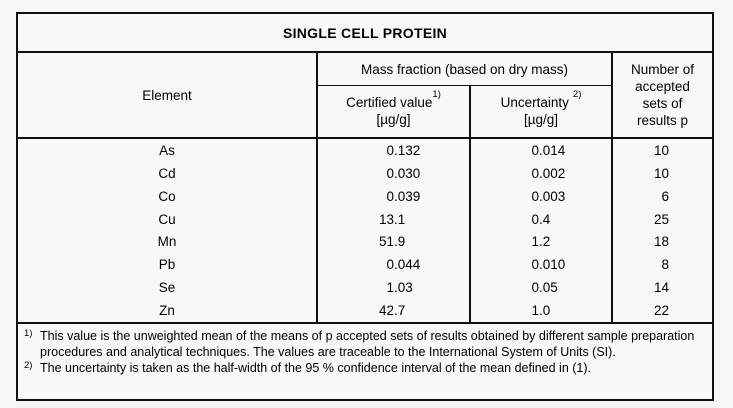 This screenshot has width=733, height=408. I want to click on column-header-mass-fraction: Mass fraction (based on dry mass), so click(465, 69).